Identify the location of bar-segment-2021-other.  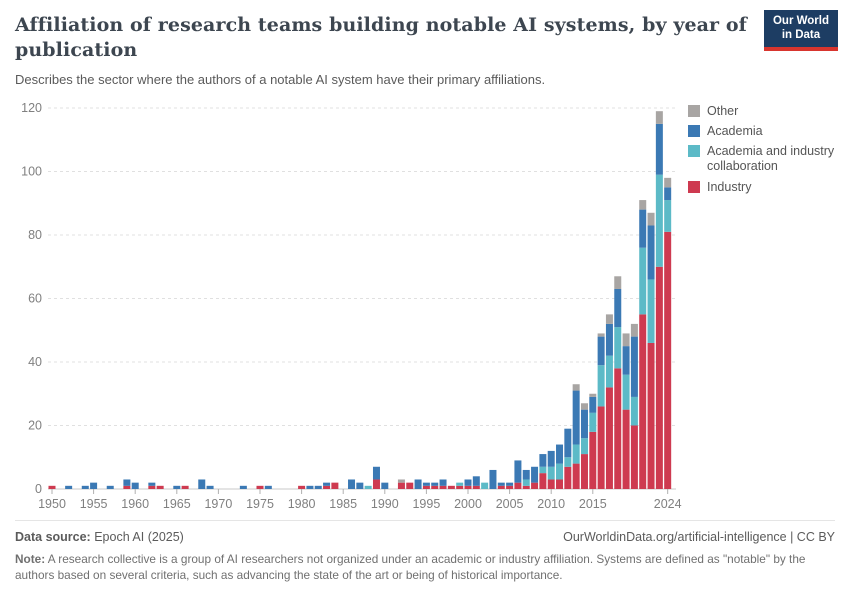
(643, 204).